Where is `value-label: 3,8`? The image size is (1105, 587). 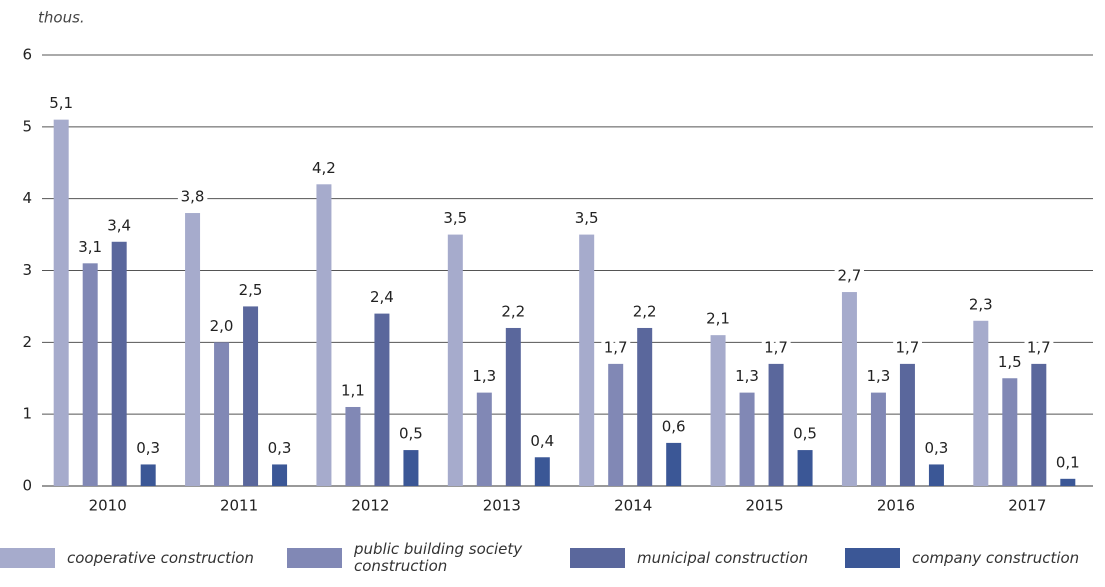
value-label: 3,8 is located at coordinates (193, 197).